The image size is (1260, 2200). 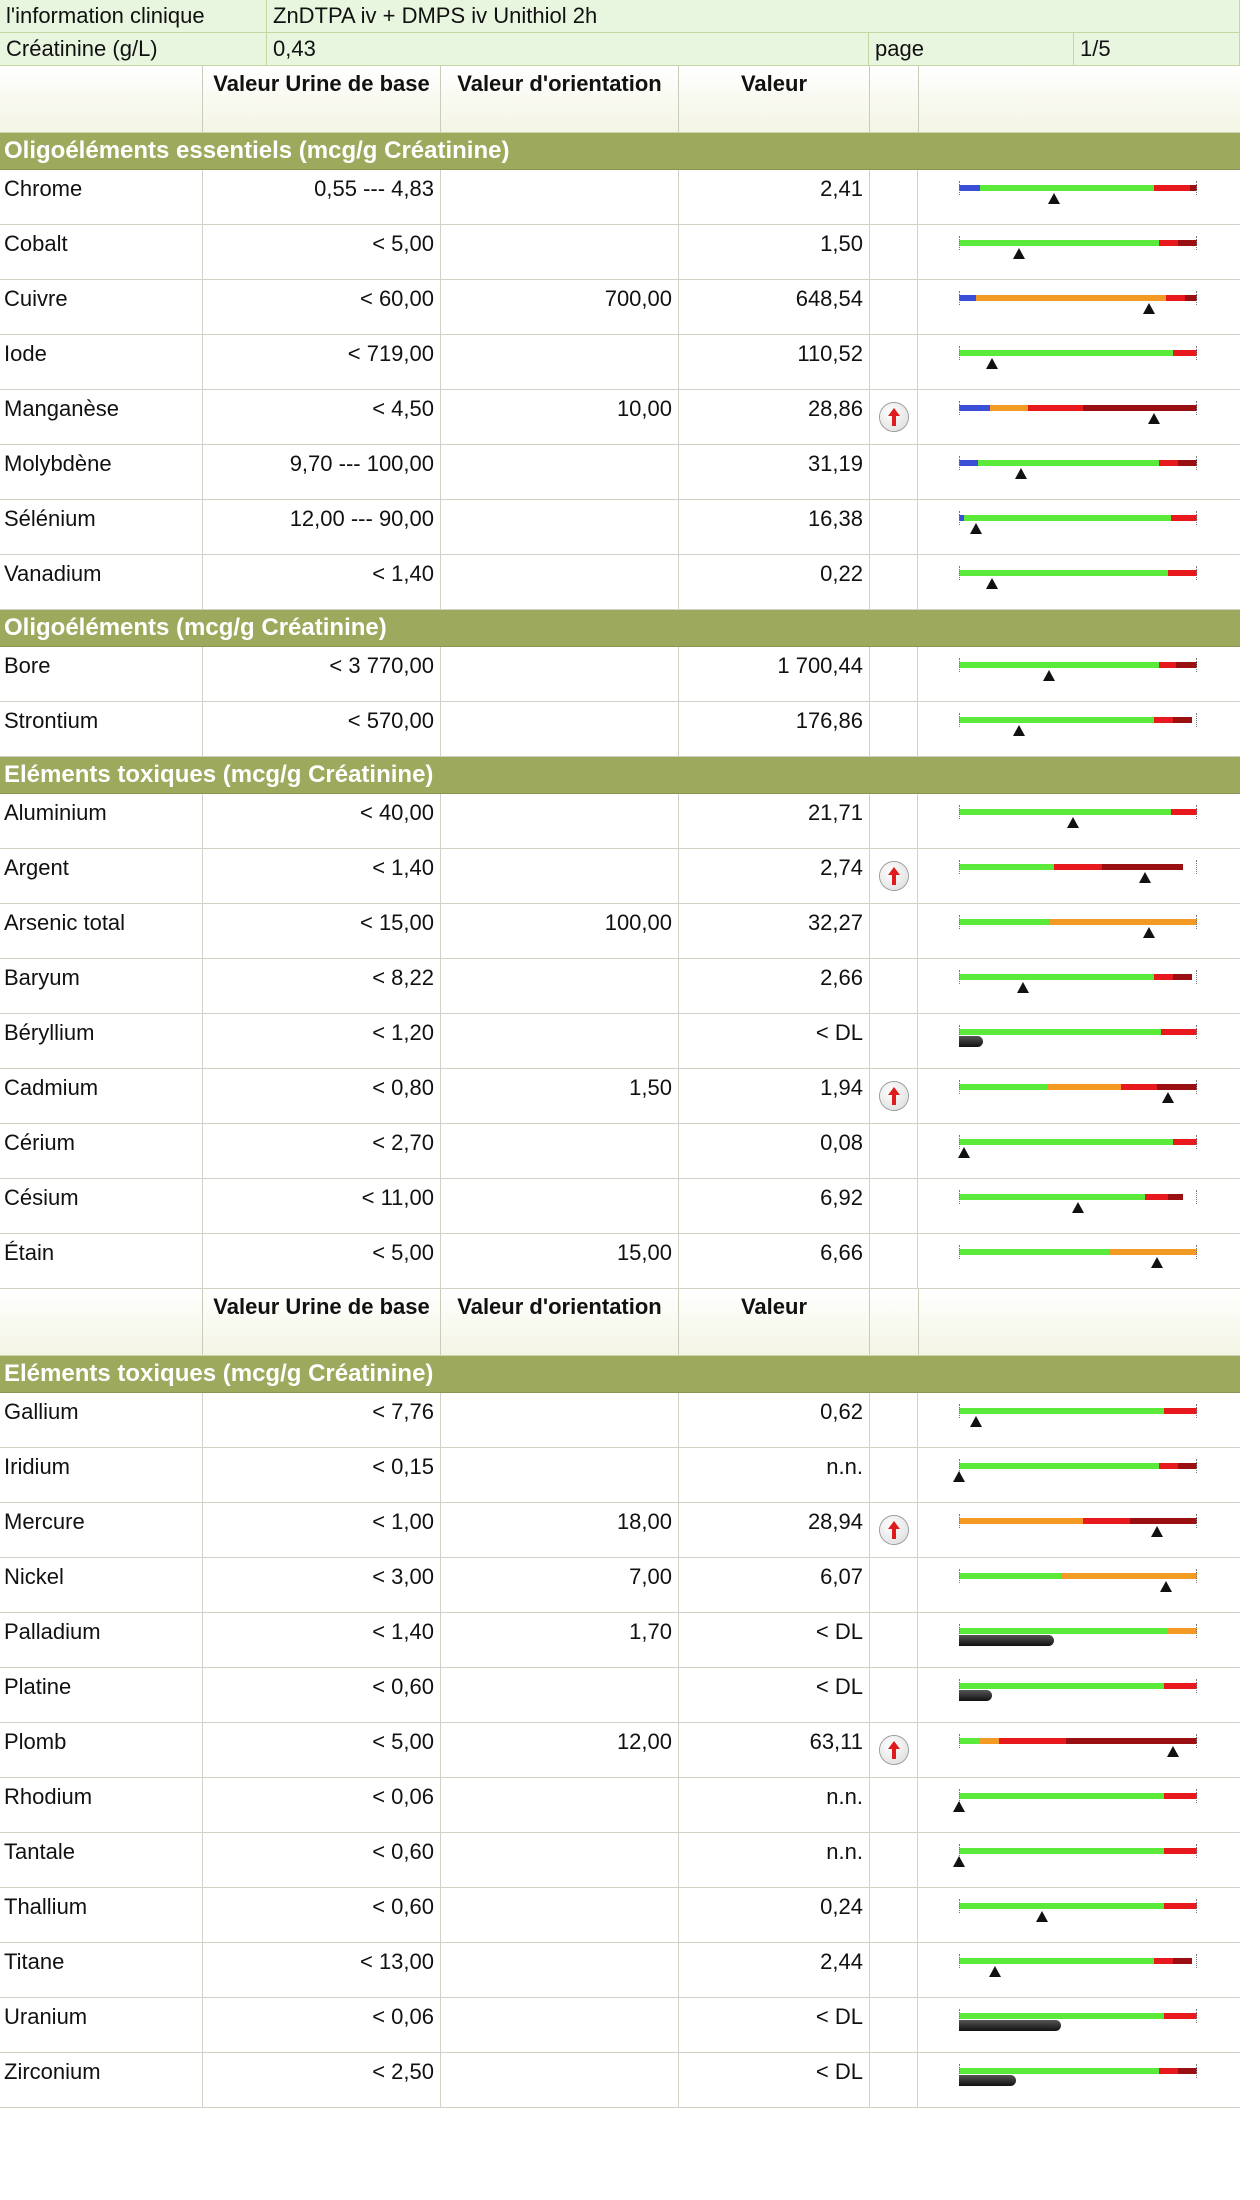 What do you see at coordinates (774, 1475) in the screenshot?
I see `measured-value: n.n.` at bounding box center [774, 1475].